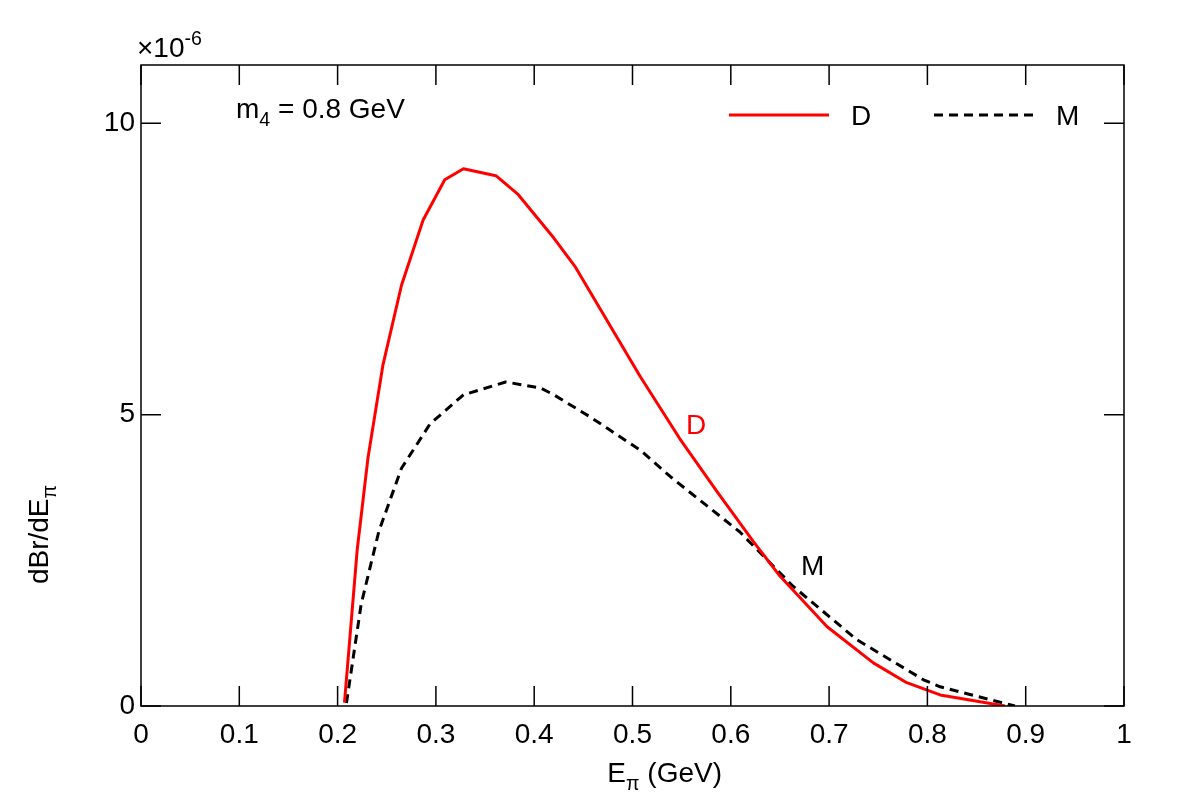 Image resolution: width=1182 pixels, height=805 pixels. What do you see at coordinates (927, 733) in the screenshot?
I see `x-tick-label: 0.8` at bounding box center [927, 733].